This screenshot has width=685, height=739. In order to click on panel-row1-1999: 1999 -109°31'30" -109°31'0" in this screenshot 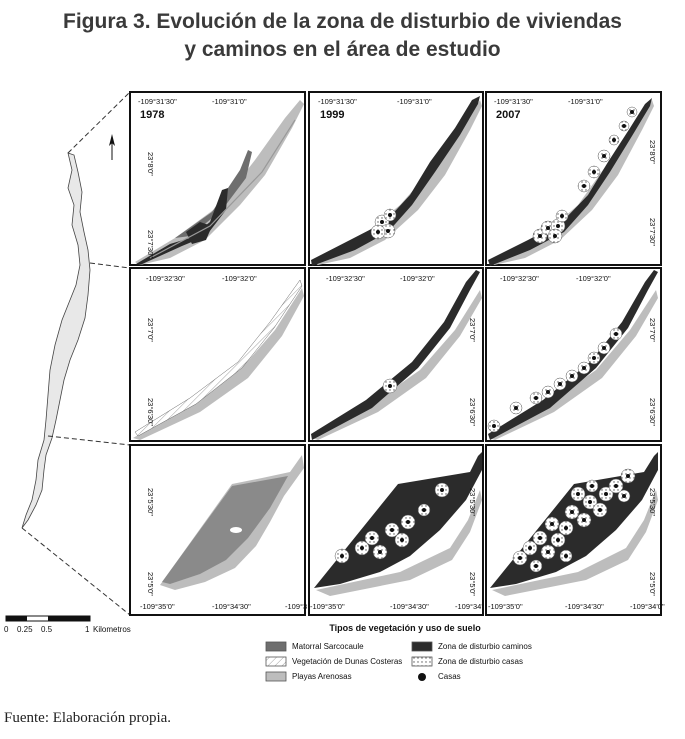, I will do `click(396, 178)`.